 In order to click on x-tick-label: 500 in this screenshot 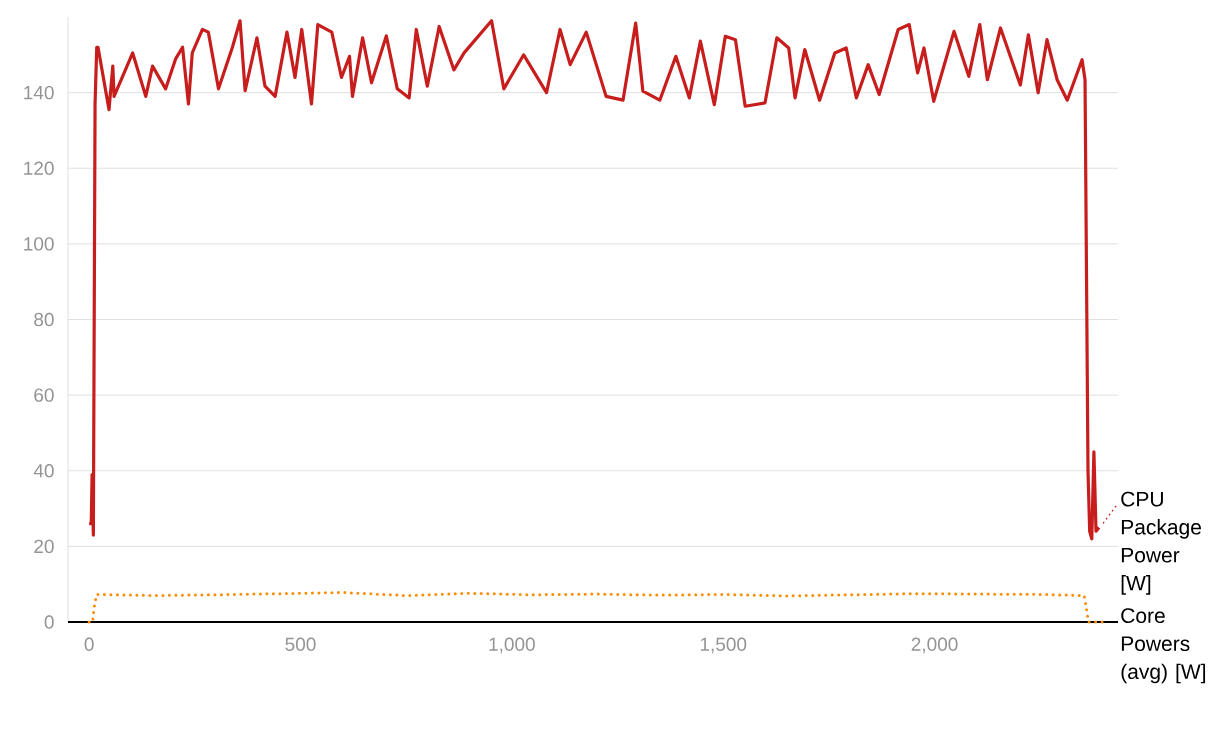, I will do `click(300, 644)`.